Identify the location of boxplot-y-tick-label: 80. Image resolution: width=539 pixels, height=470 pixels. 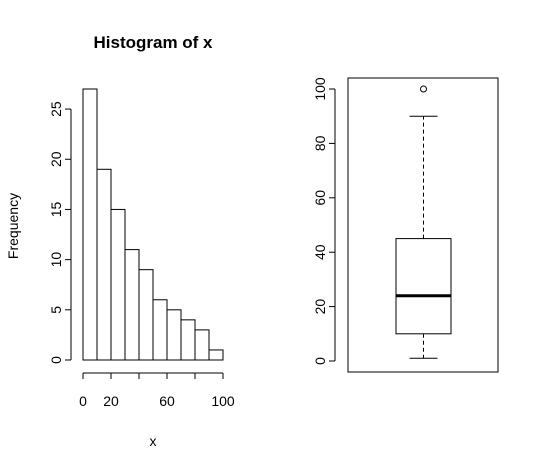
(320, 143).